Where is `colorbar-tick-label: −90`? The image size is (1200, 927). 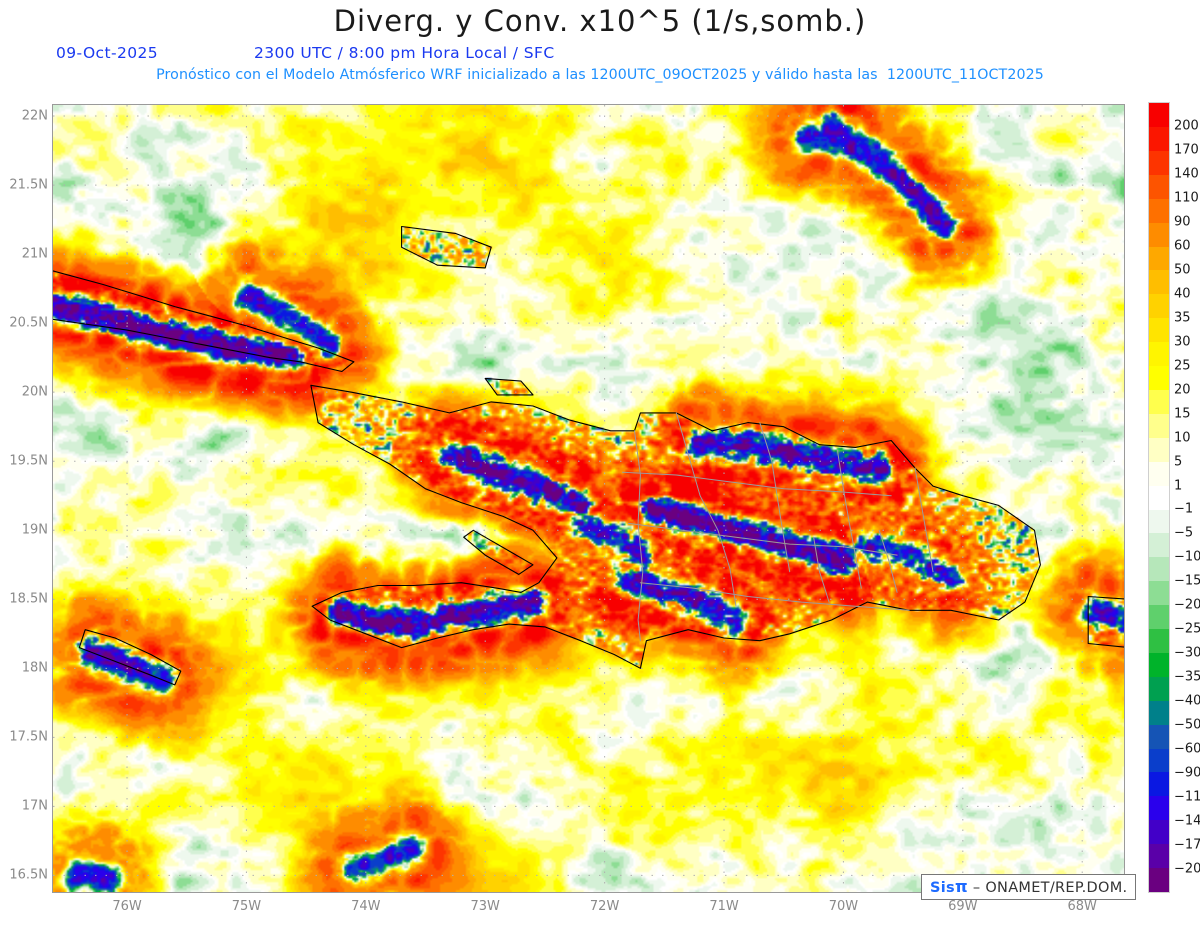
colorbar-tick-label: −90 is located at coordinates (1187, 773).